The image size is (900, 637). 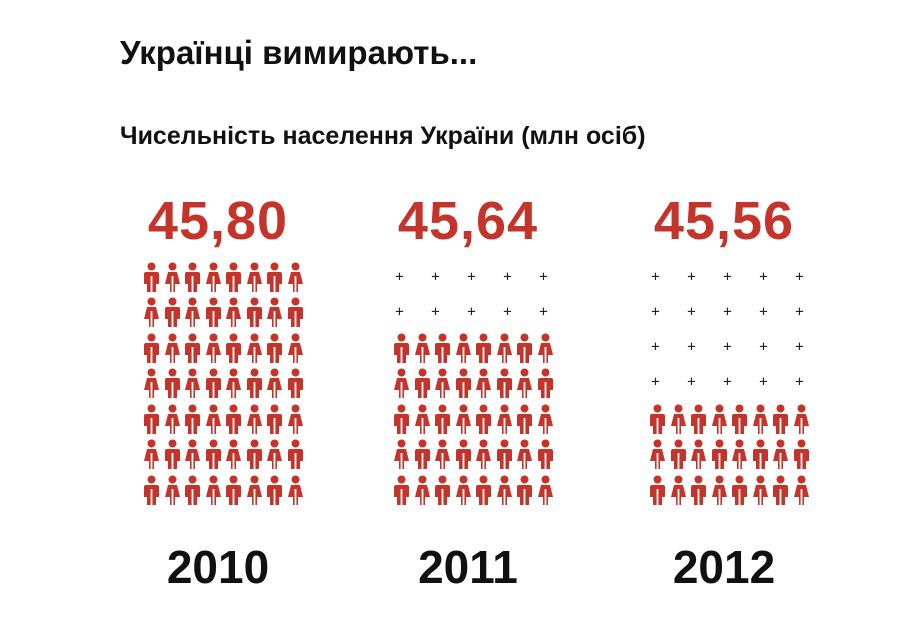 What do you see at coordinates (724, 567) in the screenshot?
I see `year-label: 2012` at bounding box center [724, 567].